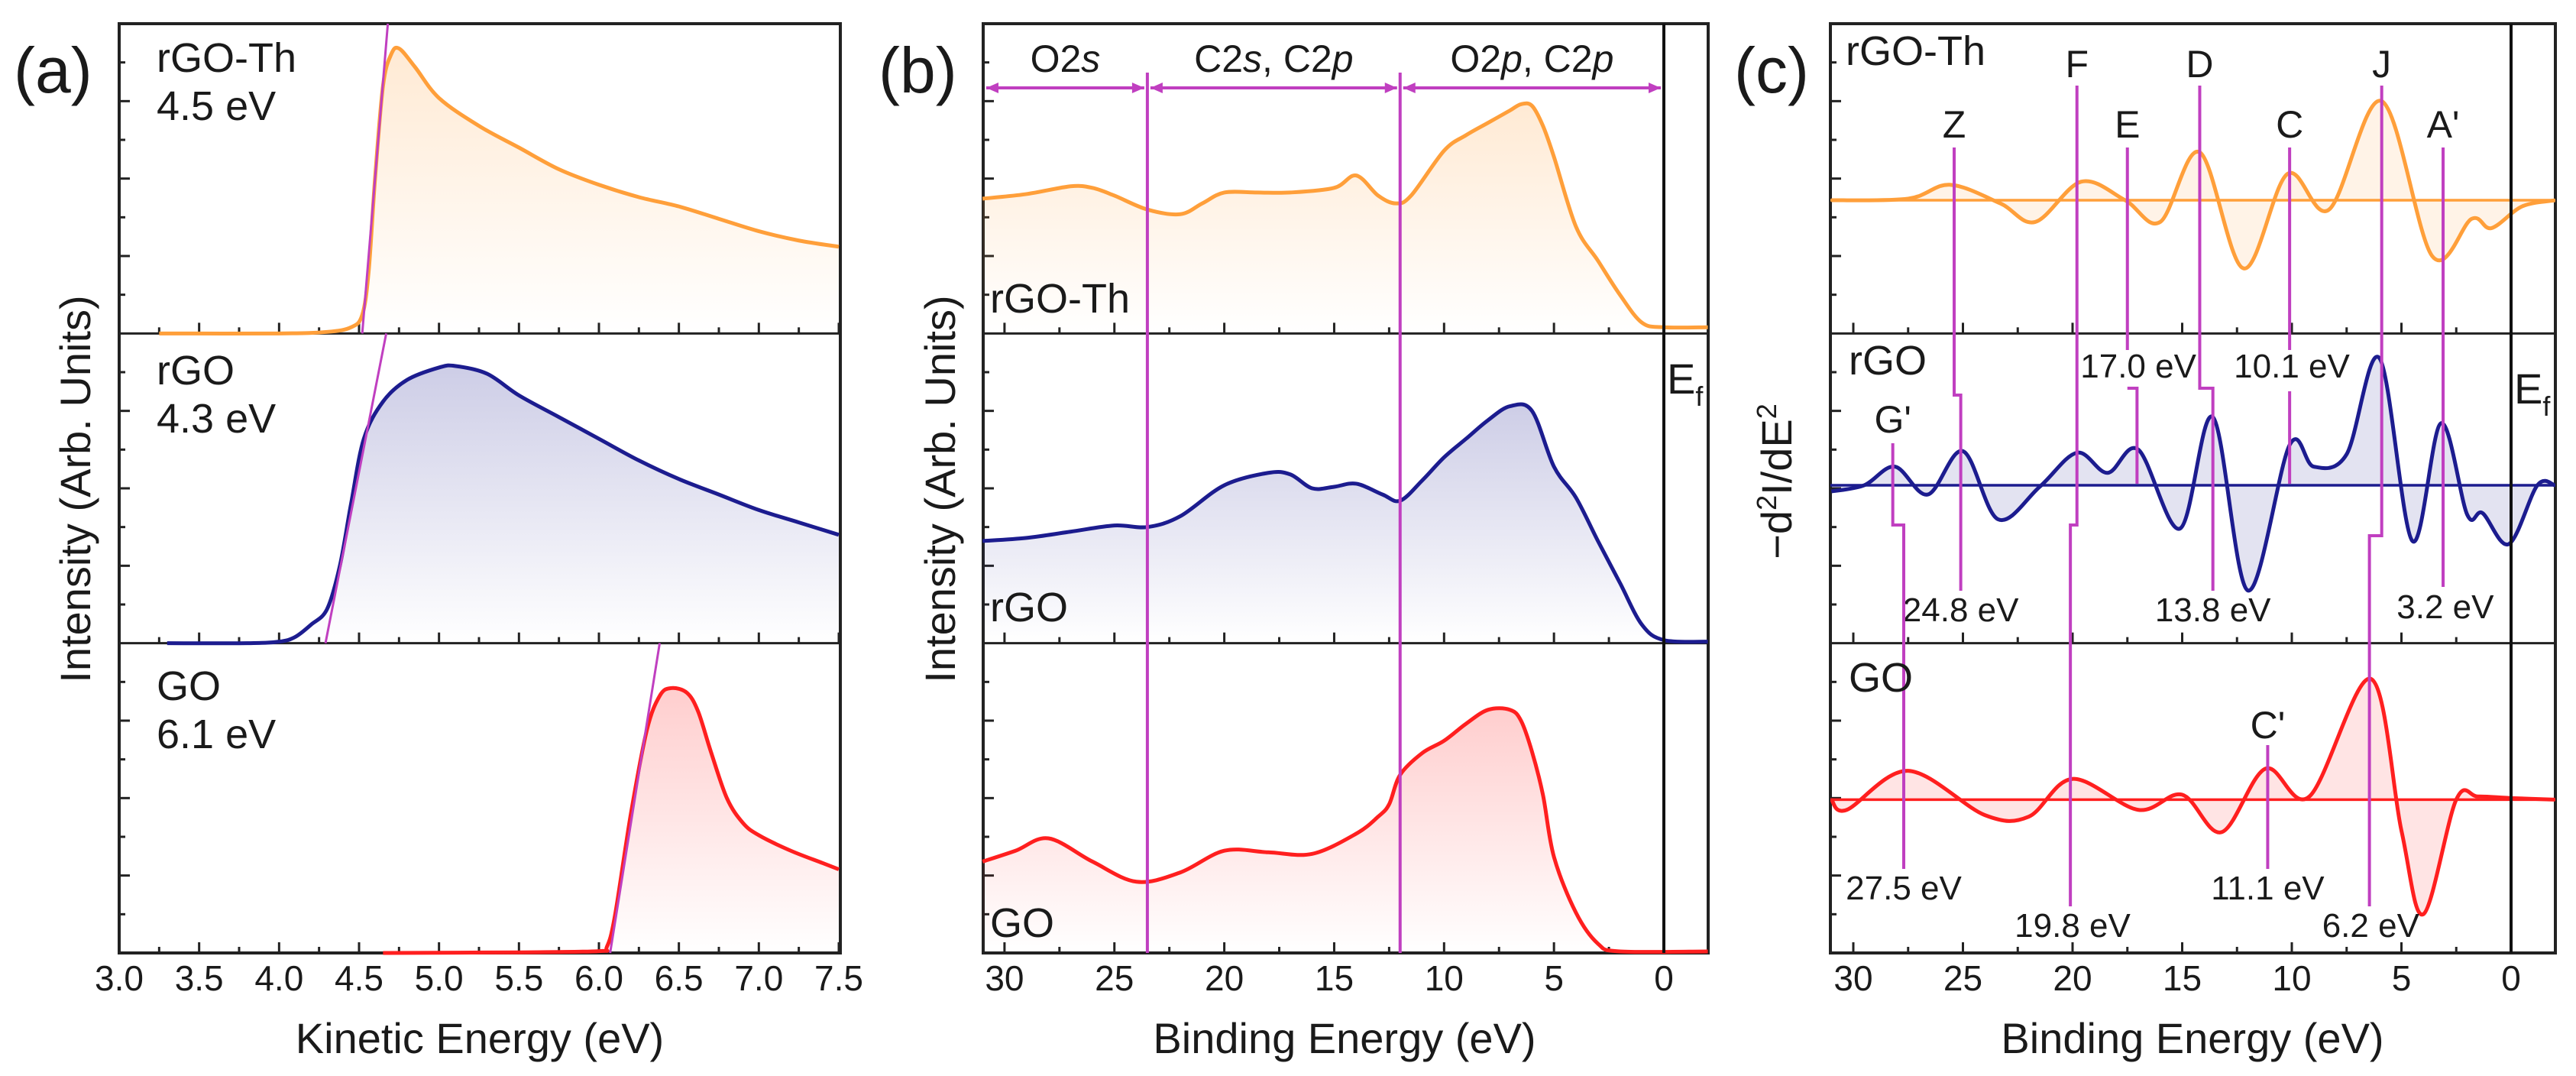 The width and height of the screenshot is (2576, 1076). What do you see at coordinates (2445, 607) in the screenshot?
I see `peak-energy-label: 3.2 eV` at bounding box center [2445, 607].